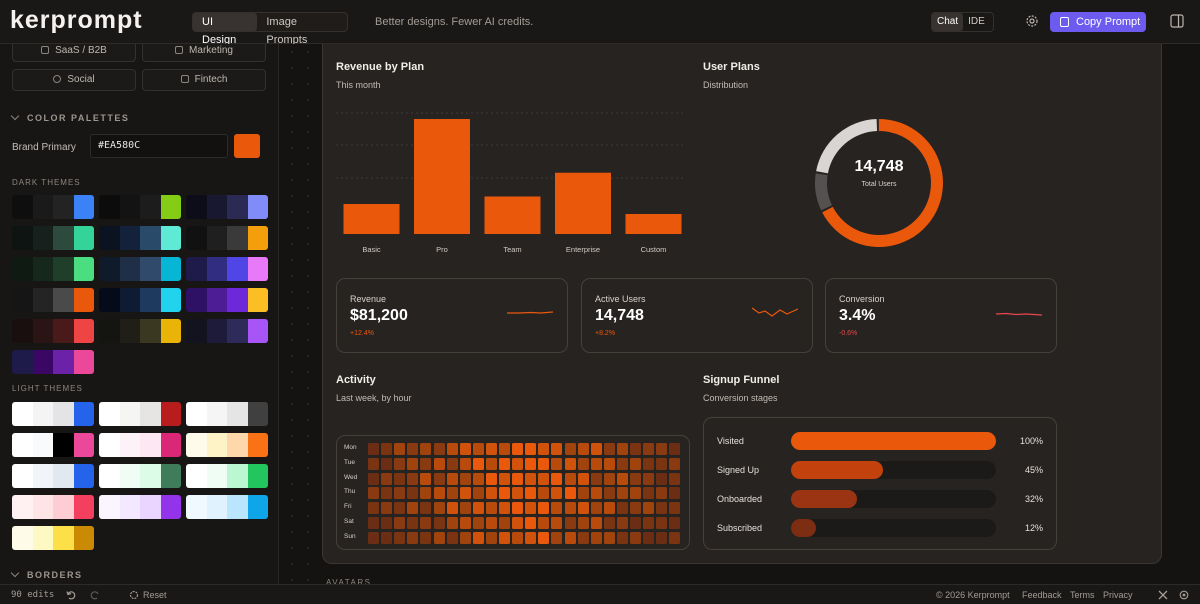 The height and width of the screenshot is (604, 1200). I want to click on category-fintech: Fintech, so click(204, 80).